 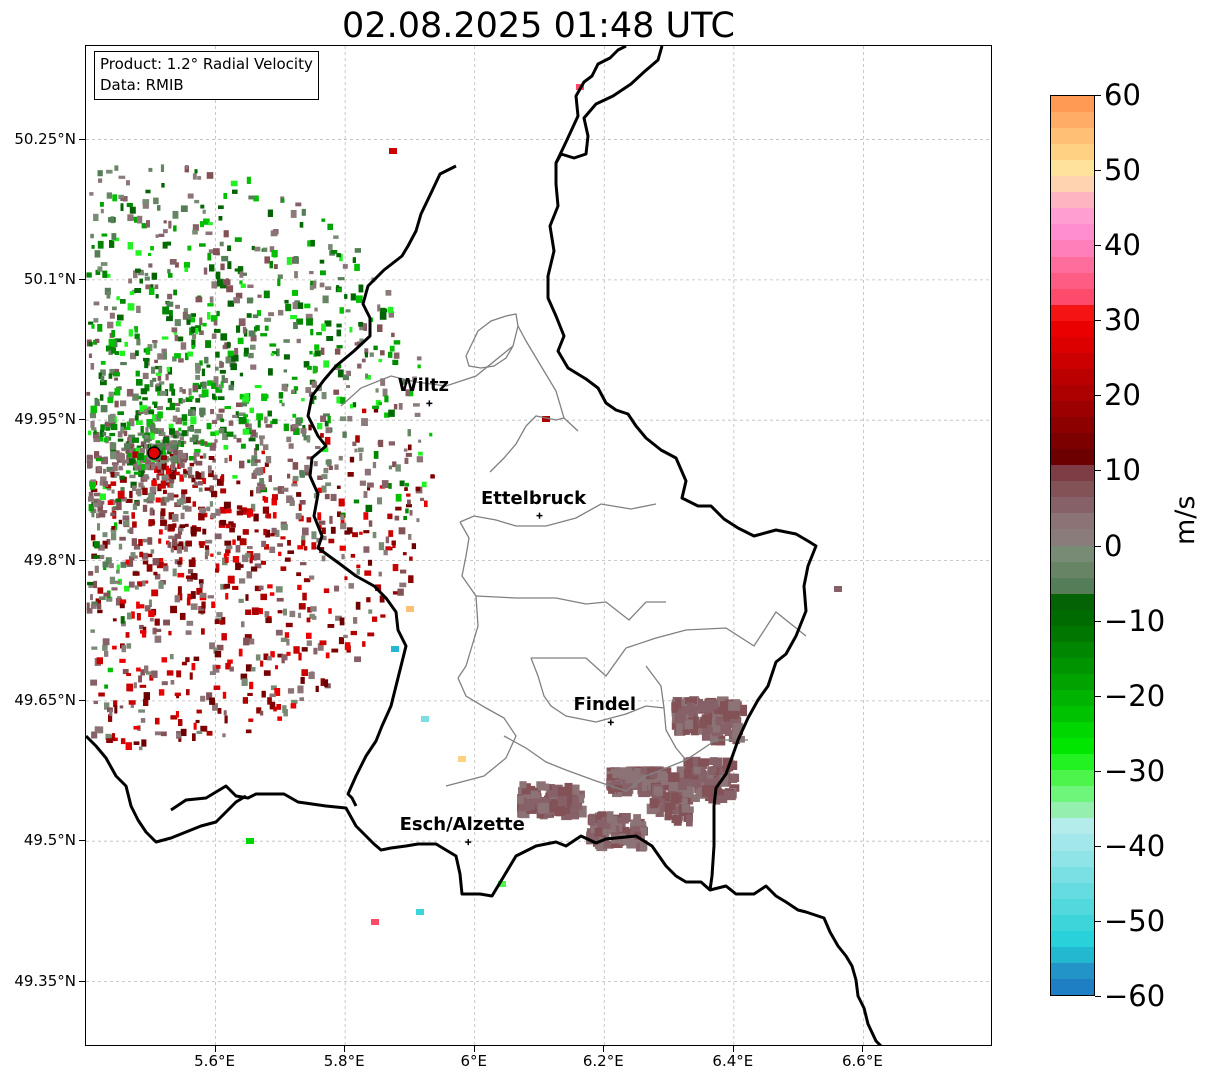 I want to click on radar-site-marker, so click(x=154, y=453).